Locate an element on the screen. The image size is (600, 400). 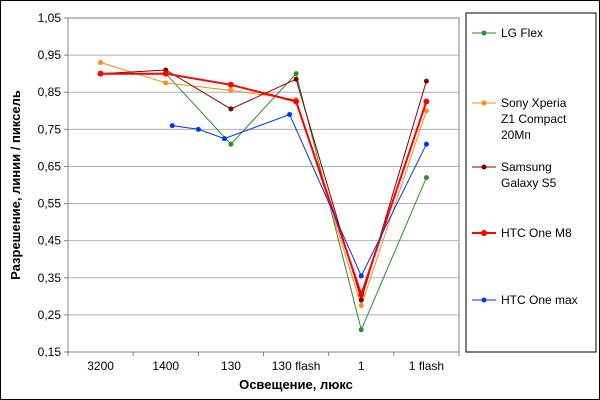
x-axis-title: Освещение, люкс is located at coordinates (296, 384).